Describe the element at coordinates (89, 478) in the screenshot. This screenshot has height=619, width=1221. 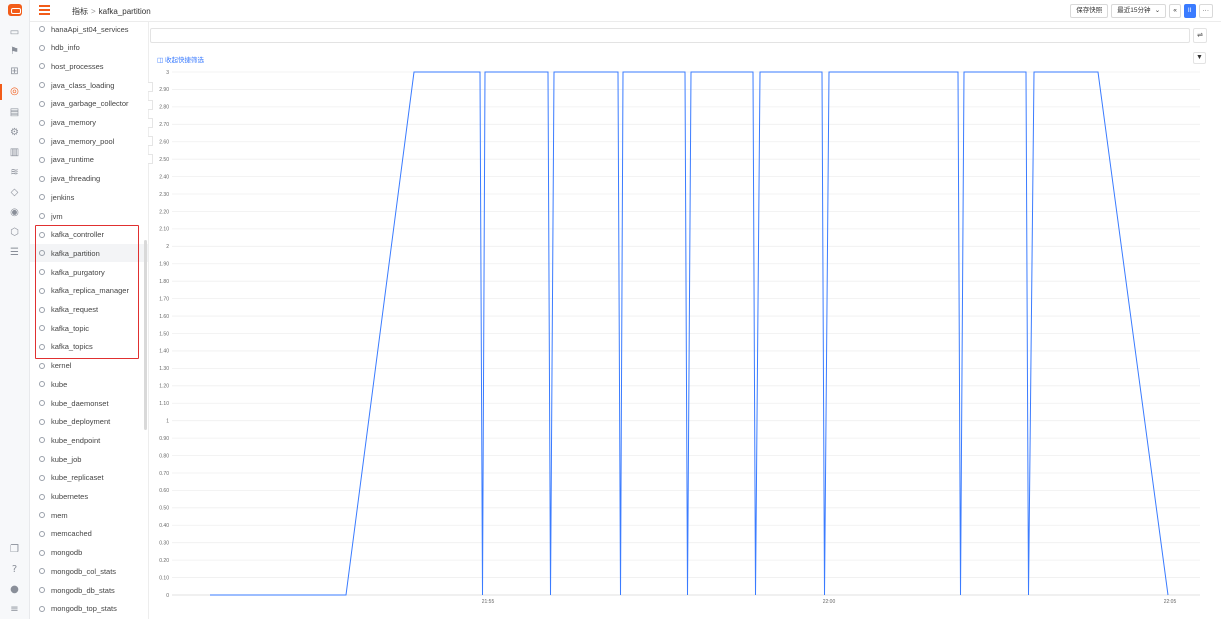
I see `sidebar-item-kube-replicaset: kube_replicaset` at that location.